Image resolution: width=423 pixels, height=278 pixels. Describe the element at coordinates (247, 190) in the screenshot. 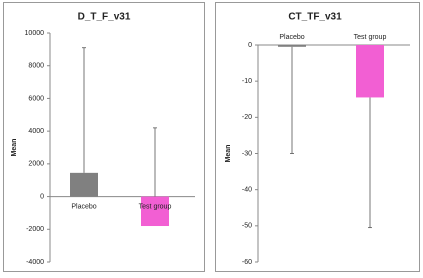

I see `y-tick-label: -40` at that location.